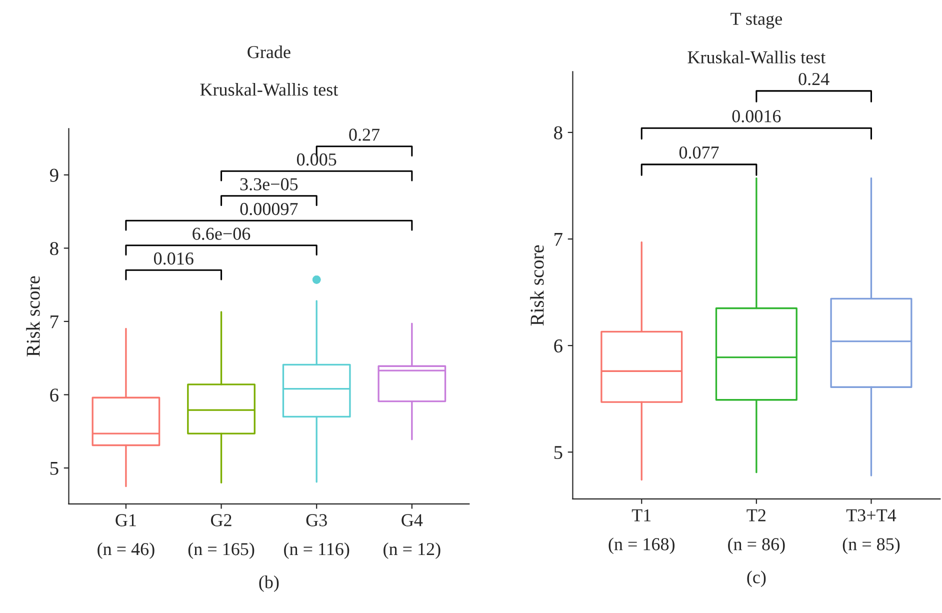  Describe the element at coordinates (641, 531) in the screenshot. I see `x-tick-label: T1 (n = 168)` at that location.